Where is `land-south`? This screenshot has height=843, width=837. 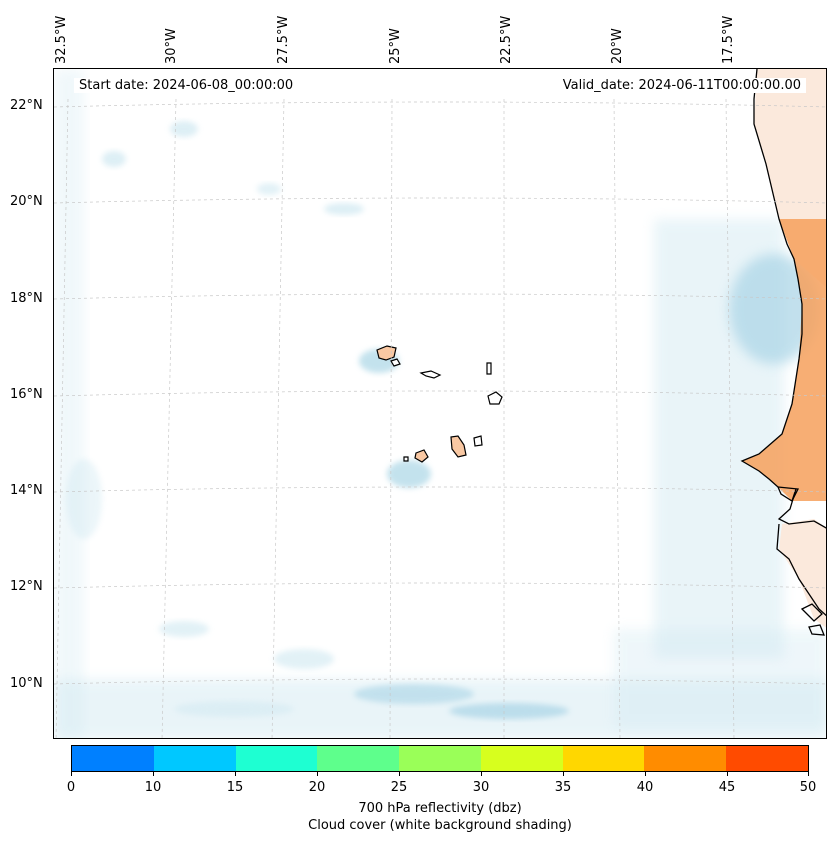 land-south is located at coordinates (802, 573).